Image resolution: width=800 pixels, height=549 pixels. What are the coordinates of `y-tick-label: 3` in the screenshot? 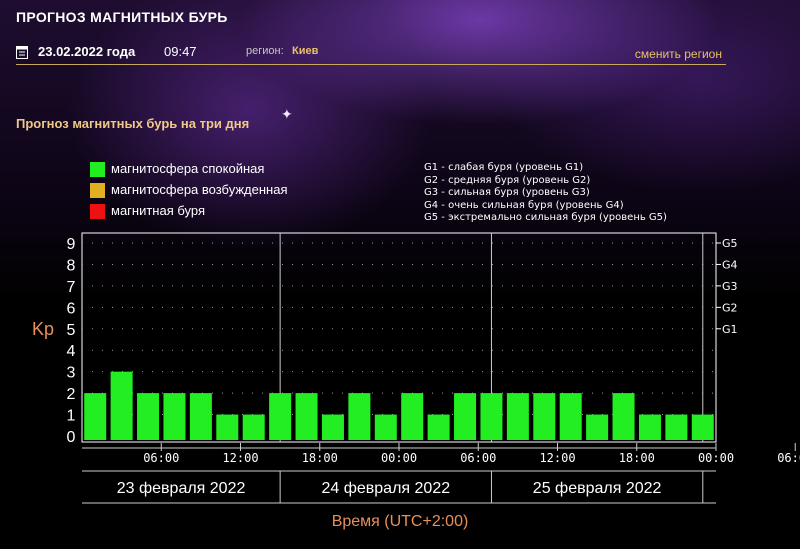 It's located at (71, 373).